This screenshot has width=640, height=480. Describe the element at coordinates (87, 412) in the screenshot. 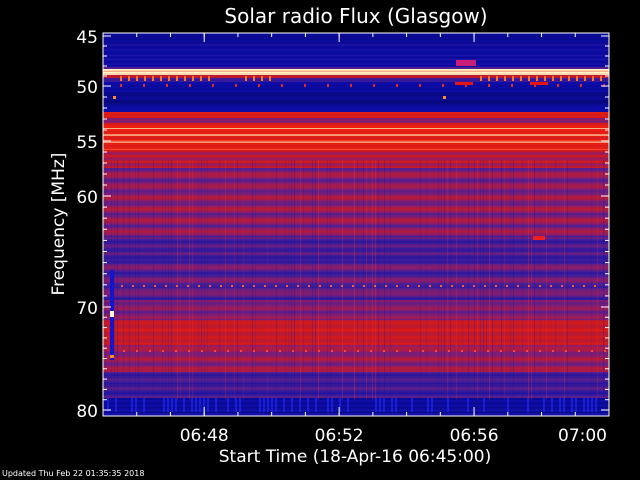

I see `y-tick-label: 80` at that location.